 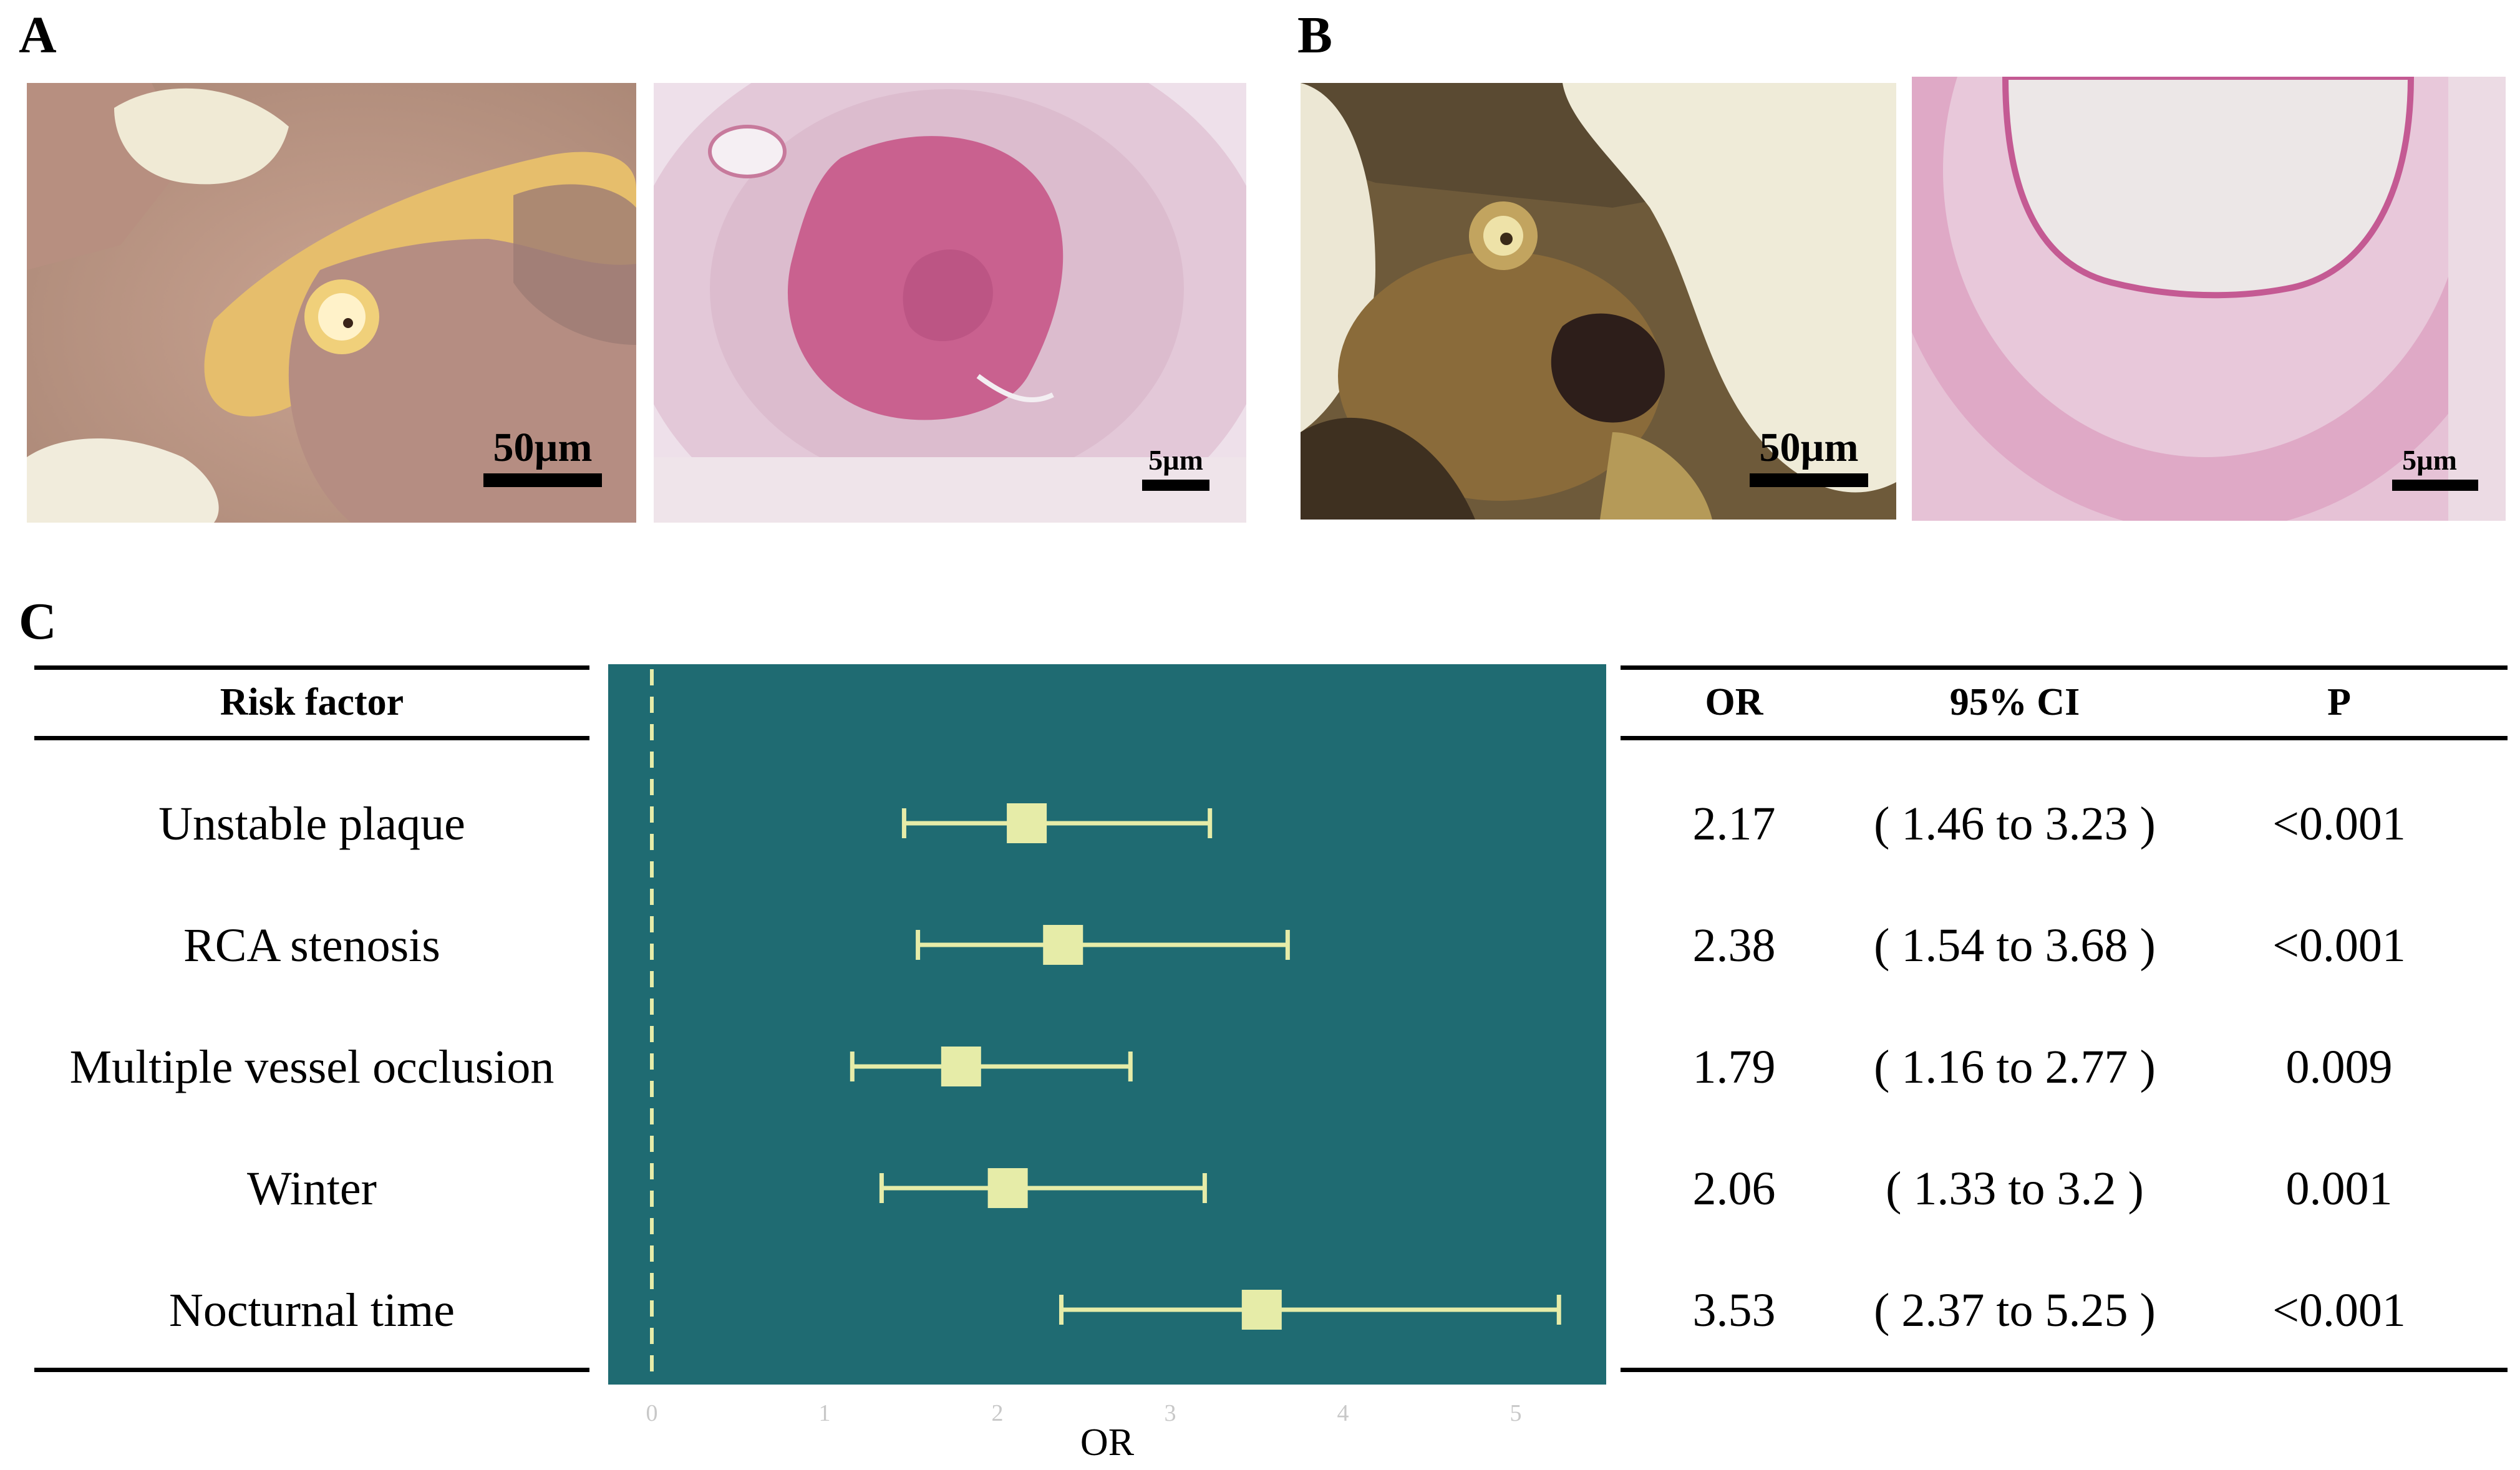 I want to click on panel-b-histology-scale-label: 5µm, so click(x=2429, y=460).